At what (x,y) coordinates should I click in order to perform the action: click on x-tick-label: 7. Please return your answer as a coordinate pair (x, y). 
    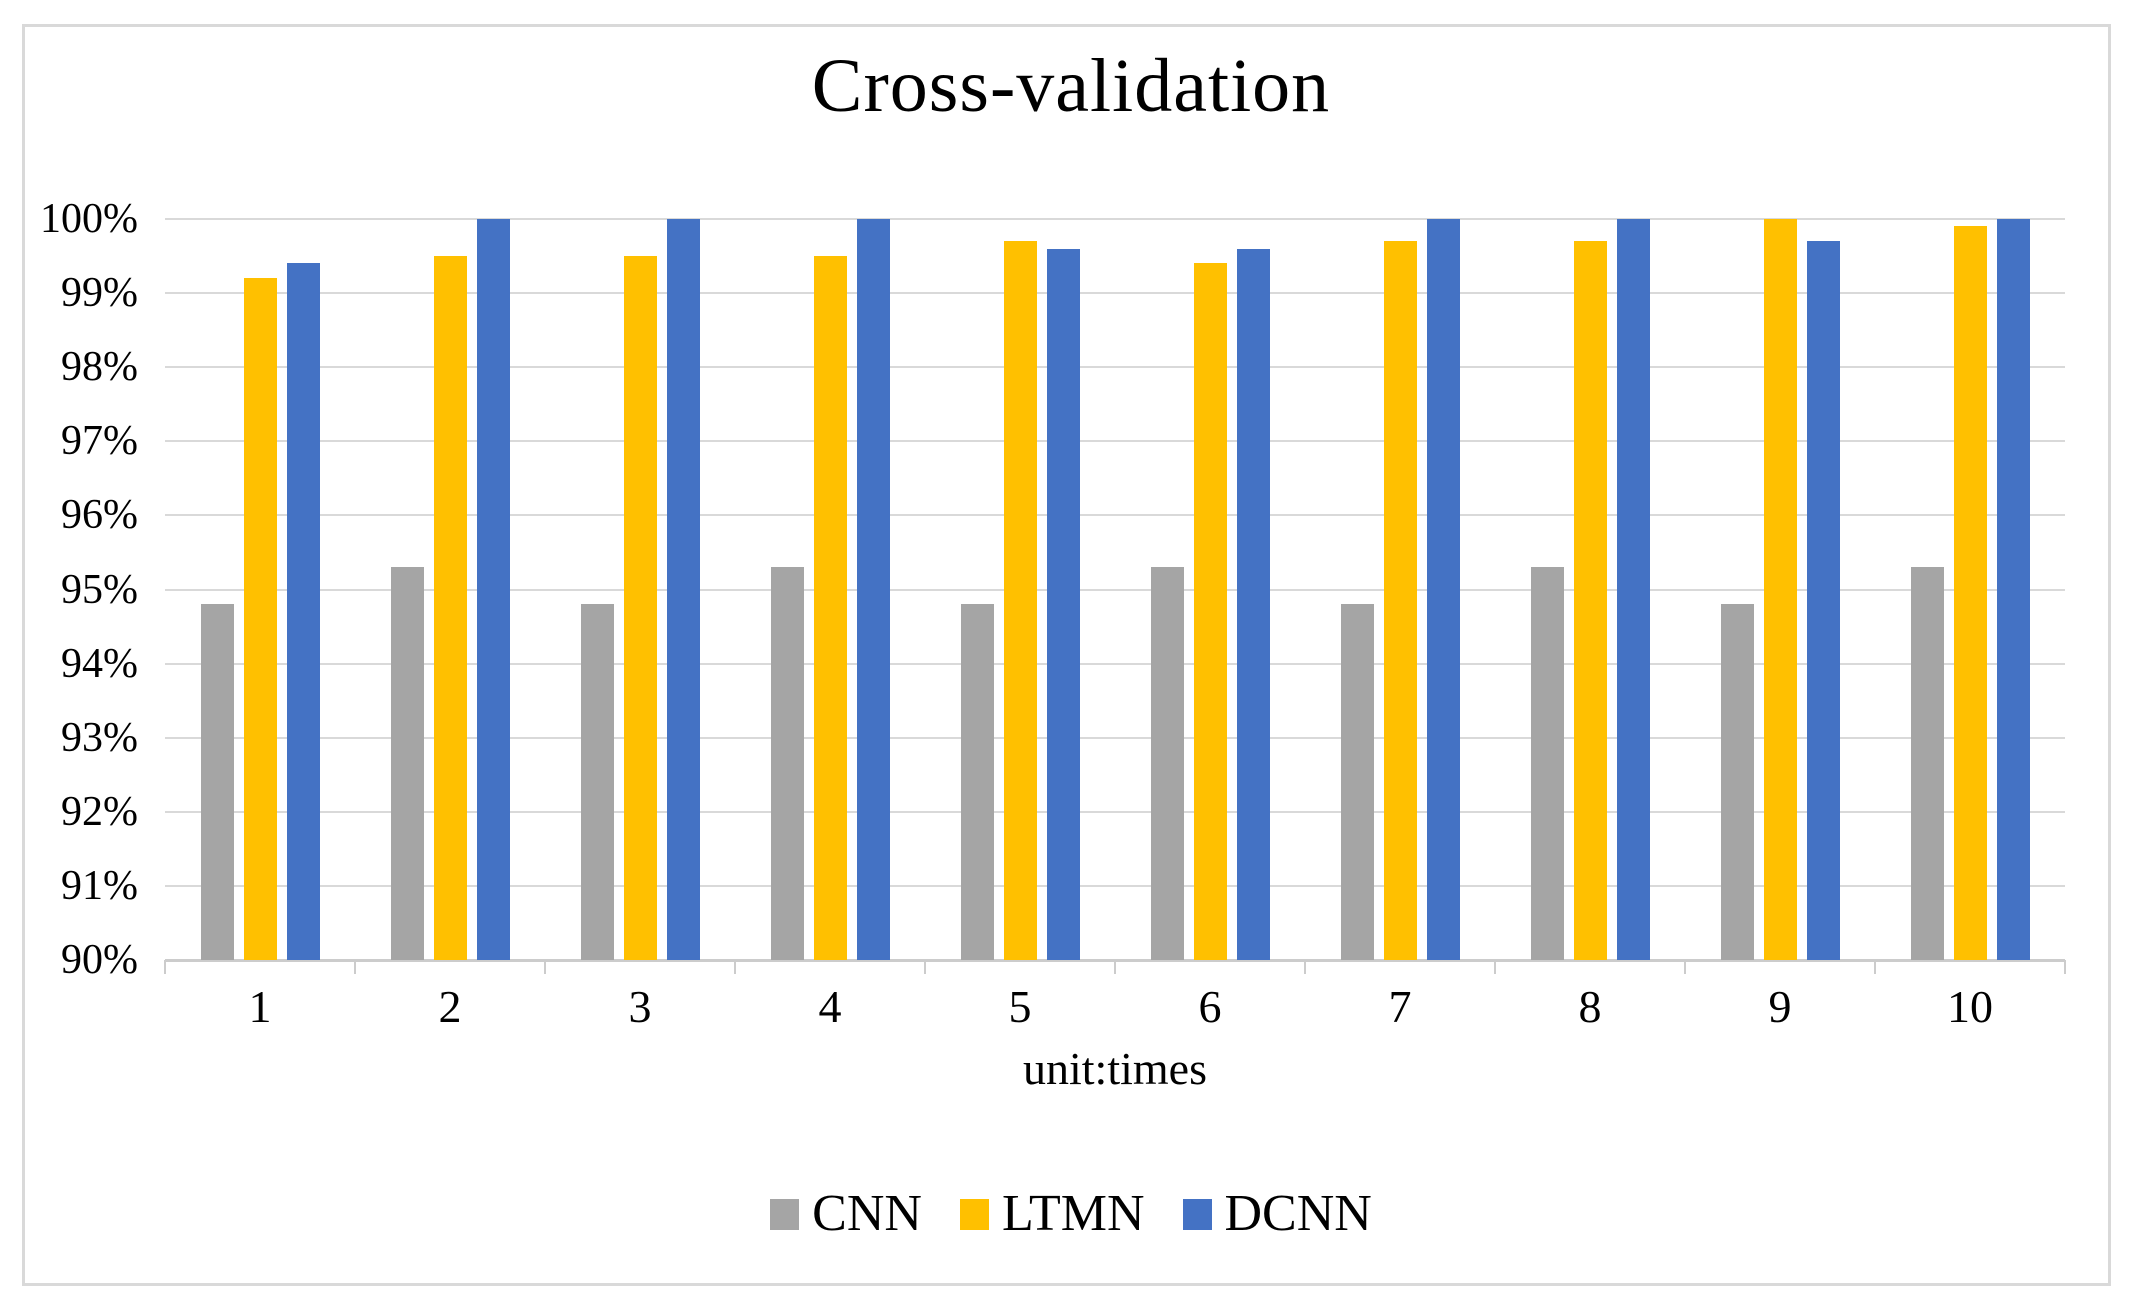
    Looking at the image, I should click on (1400, 1006).